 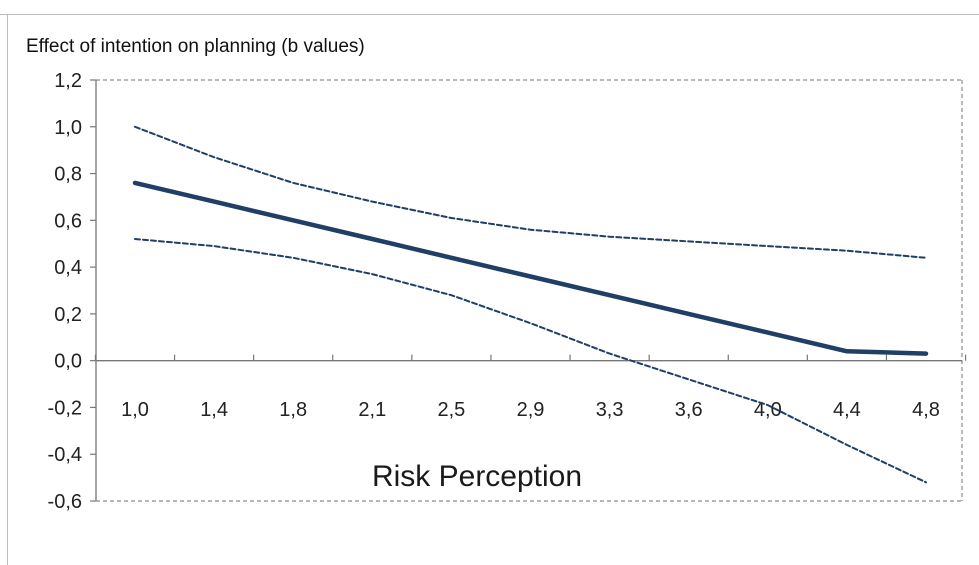 I want to click on x-tick-label: 4,0, so click(x=768, y=410).